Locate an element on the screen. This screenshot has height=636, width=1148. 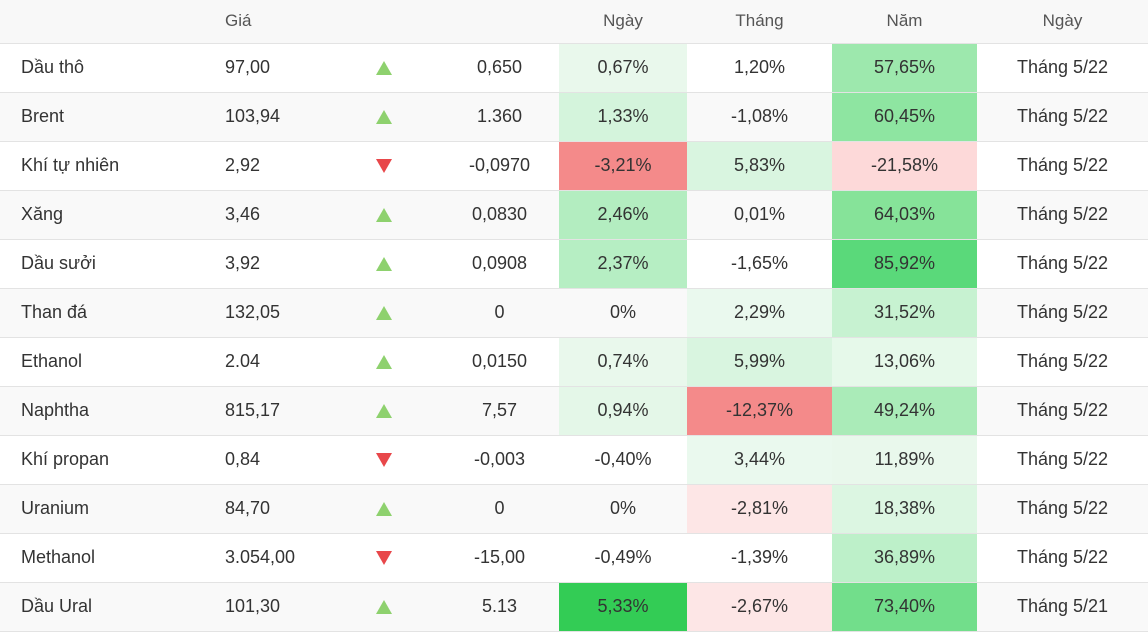
day-change-percent: 1,33% is located at coordinates (623, 116).